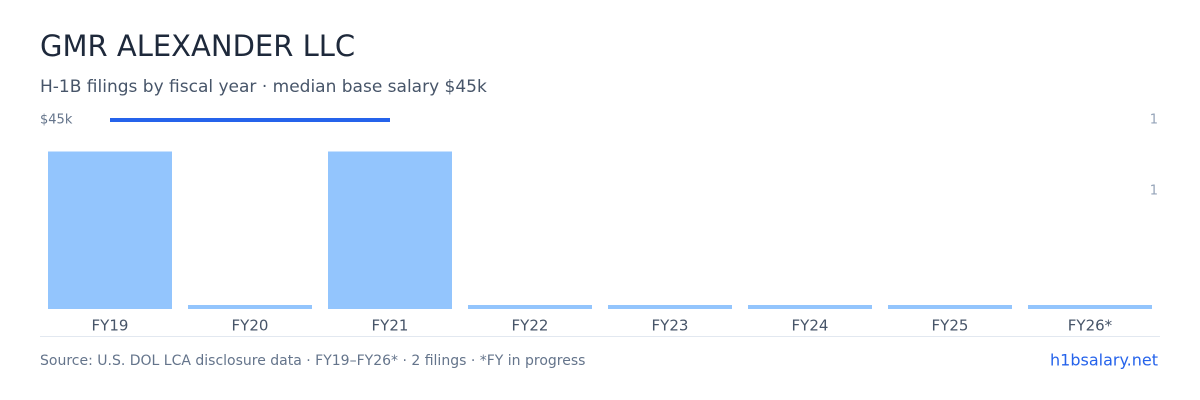 The height and width of the screenshot is (400, 1200). What do you see at coordinates (56, 120) in the screenshot?
I see `y2-tick-label: $45k` at bounding box center [56, 120].